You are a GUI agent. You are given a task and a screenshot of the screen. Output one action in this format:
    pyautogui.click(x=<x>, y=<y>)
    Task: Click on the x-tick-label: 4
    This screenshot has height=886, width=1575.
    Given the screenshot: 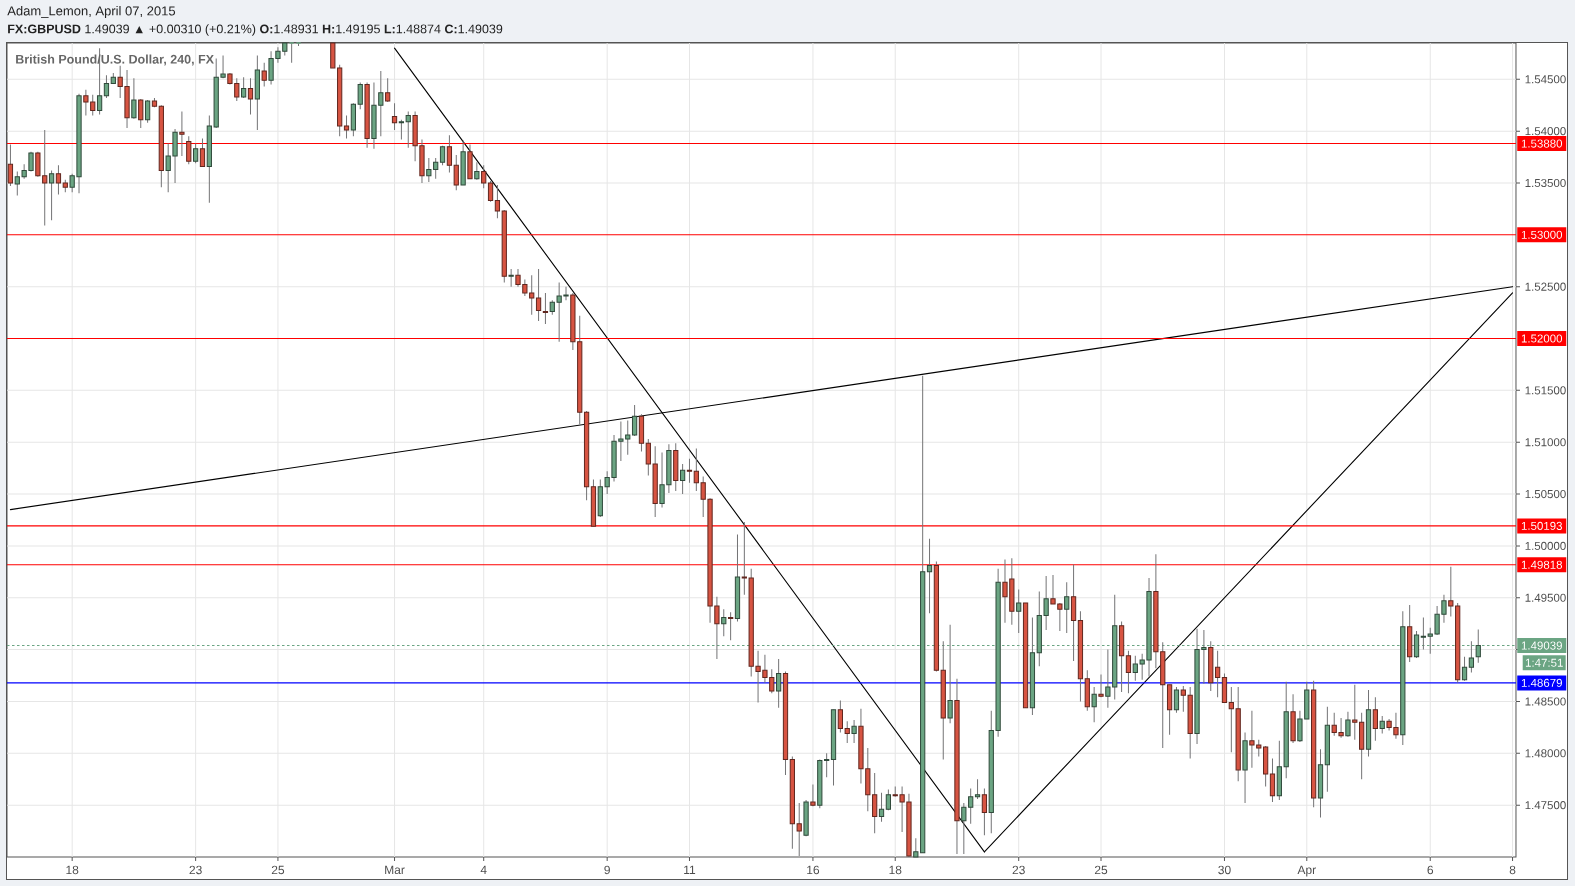 What is the action you would take?
    pyautogui.click(x=483, y=869)
    